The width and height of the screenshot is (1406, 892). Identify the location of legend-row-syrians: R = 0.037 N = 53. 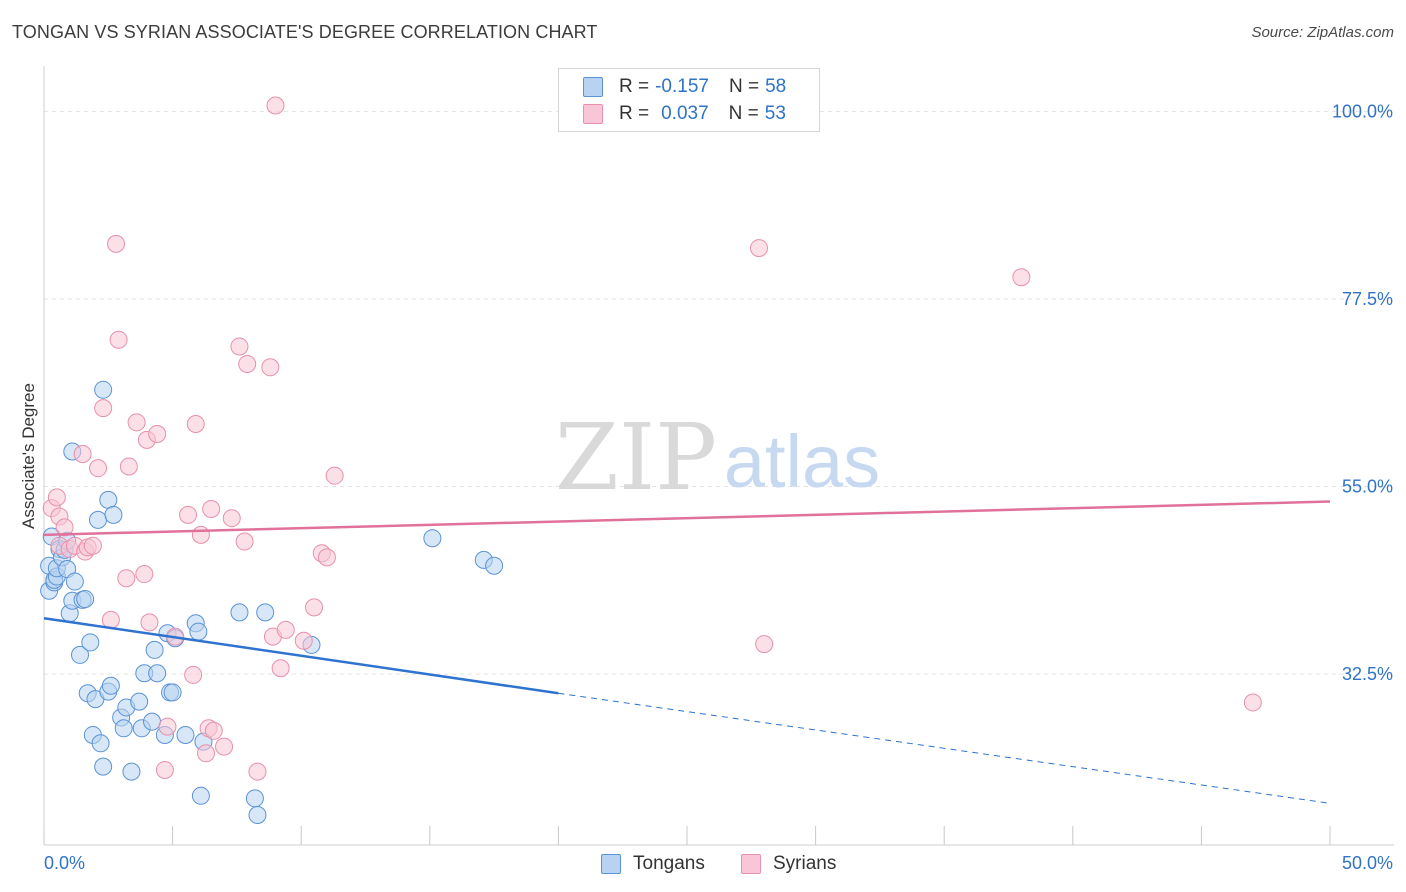
(684, 114).